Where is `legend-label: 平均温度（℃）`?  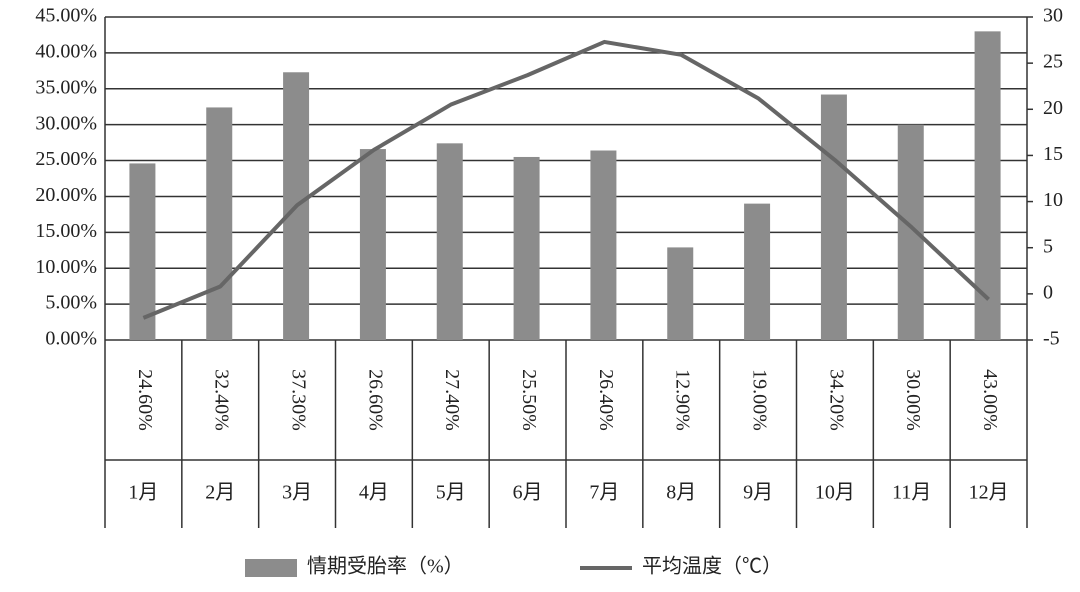 legend-label: 平均温度（℃） is located at coordinates (712, 566).